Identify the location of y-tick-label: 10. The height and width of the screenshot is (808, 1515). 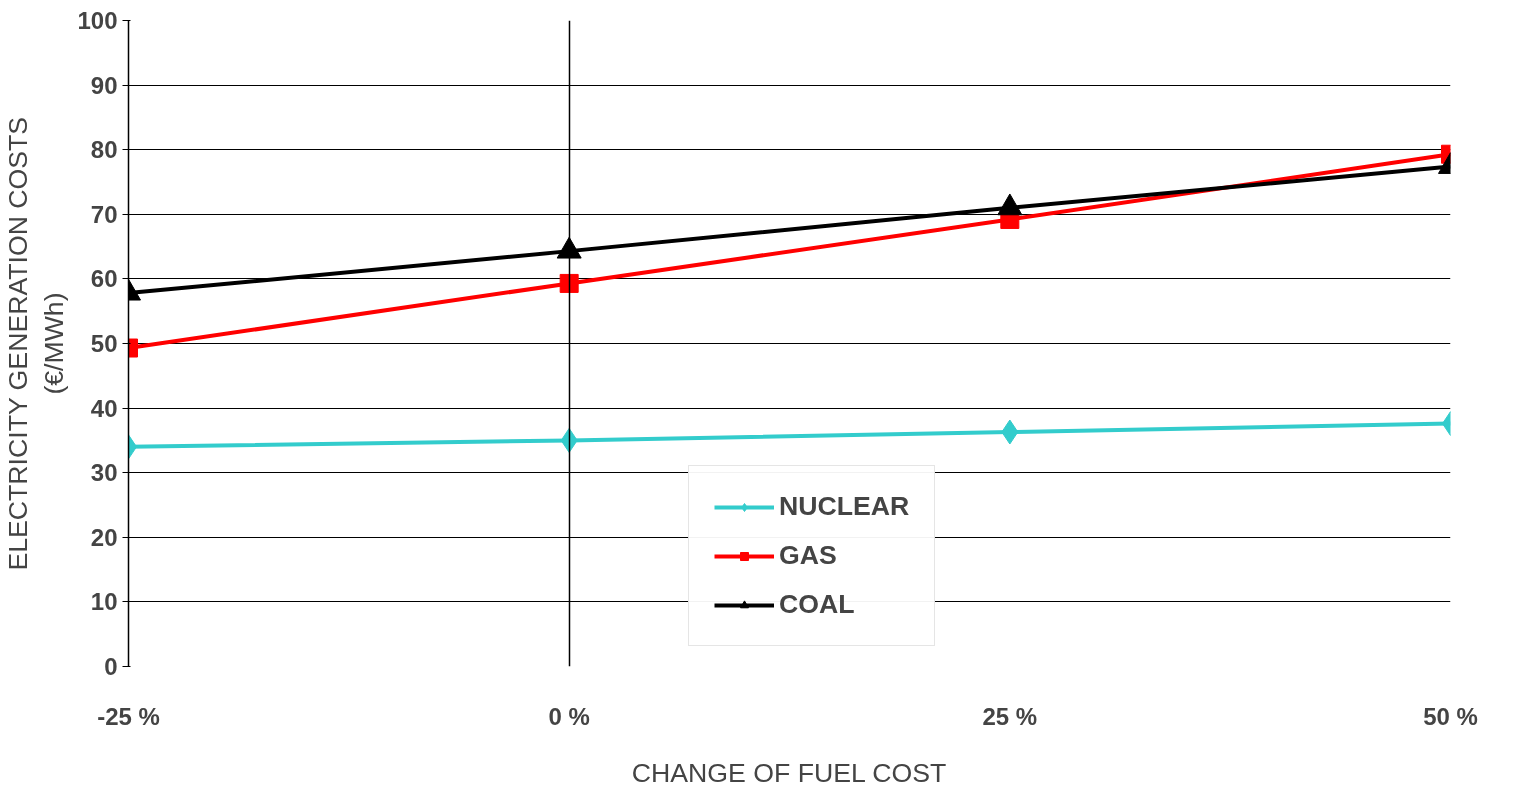
(104, 602).